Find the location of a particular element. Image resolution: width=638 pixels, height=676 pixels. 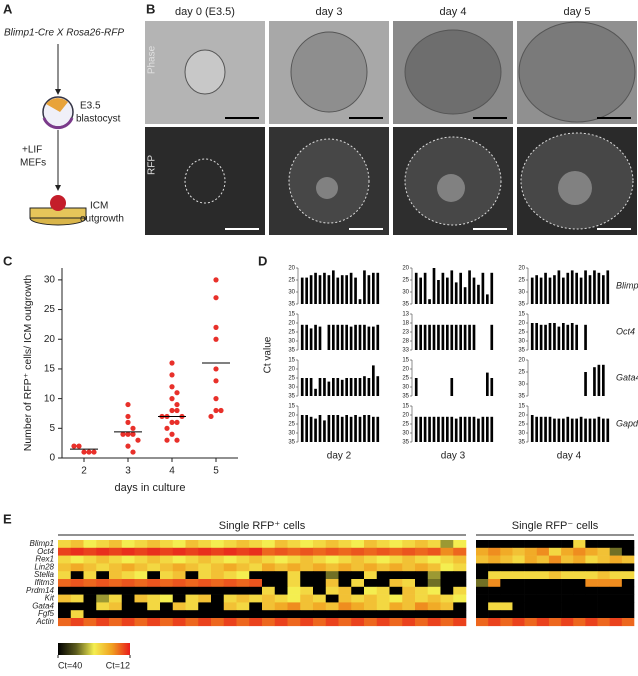

panel-label: A is located at coordinates (8, 8).